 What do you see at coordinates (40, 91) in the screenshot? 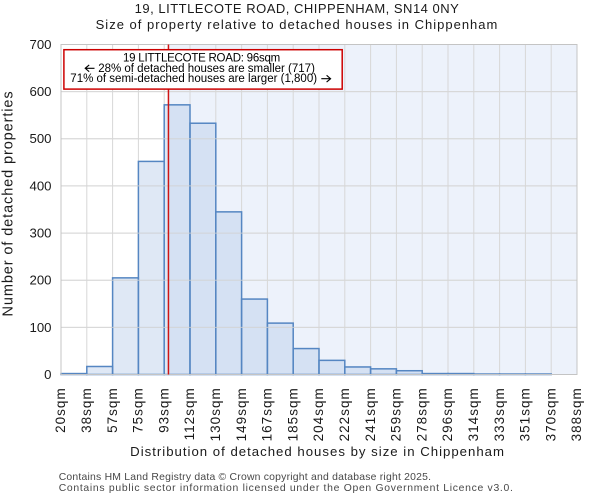
I see `svg-text: 600` at bounding box center [40, 91].